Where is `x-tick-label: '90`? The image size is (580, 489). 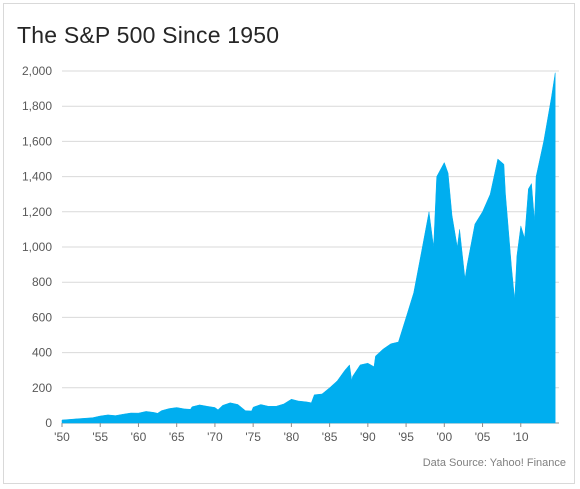
x-tick-label: '90 is located at coordinates (368, 437).